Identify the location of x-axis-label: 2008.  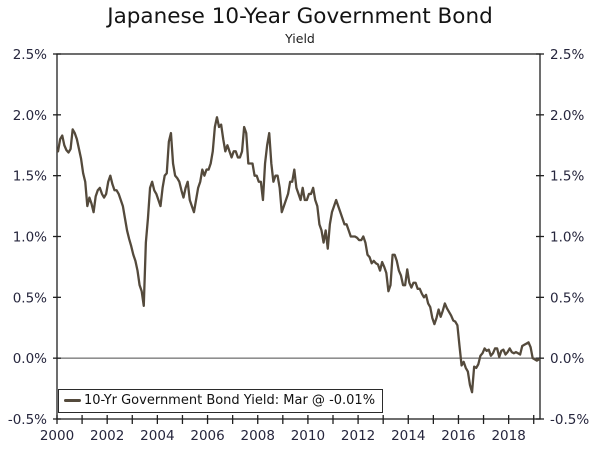
(258, 436).